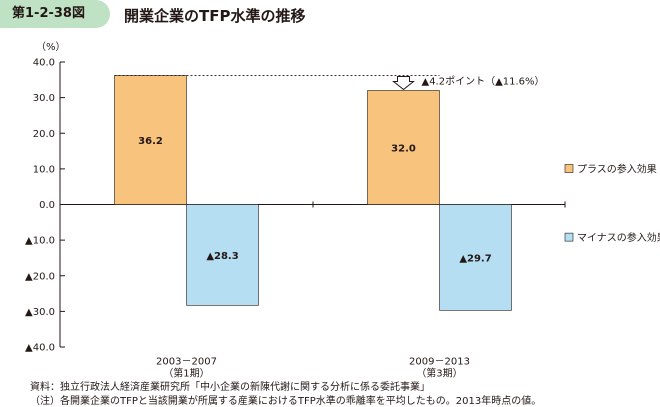 The image size is (660, 407). I want to click on y-tick-label: 20.0, so click(44, 134).